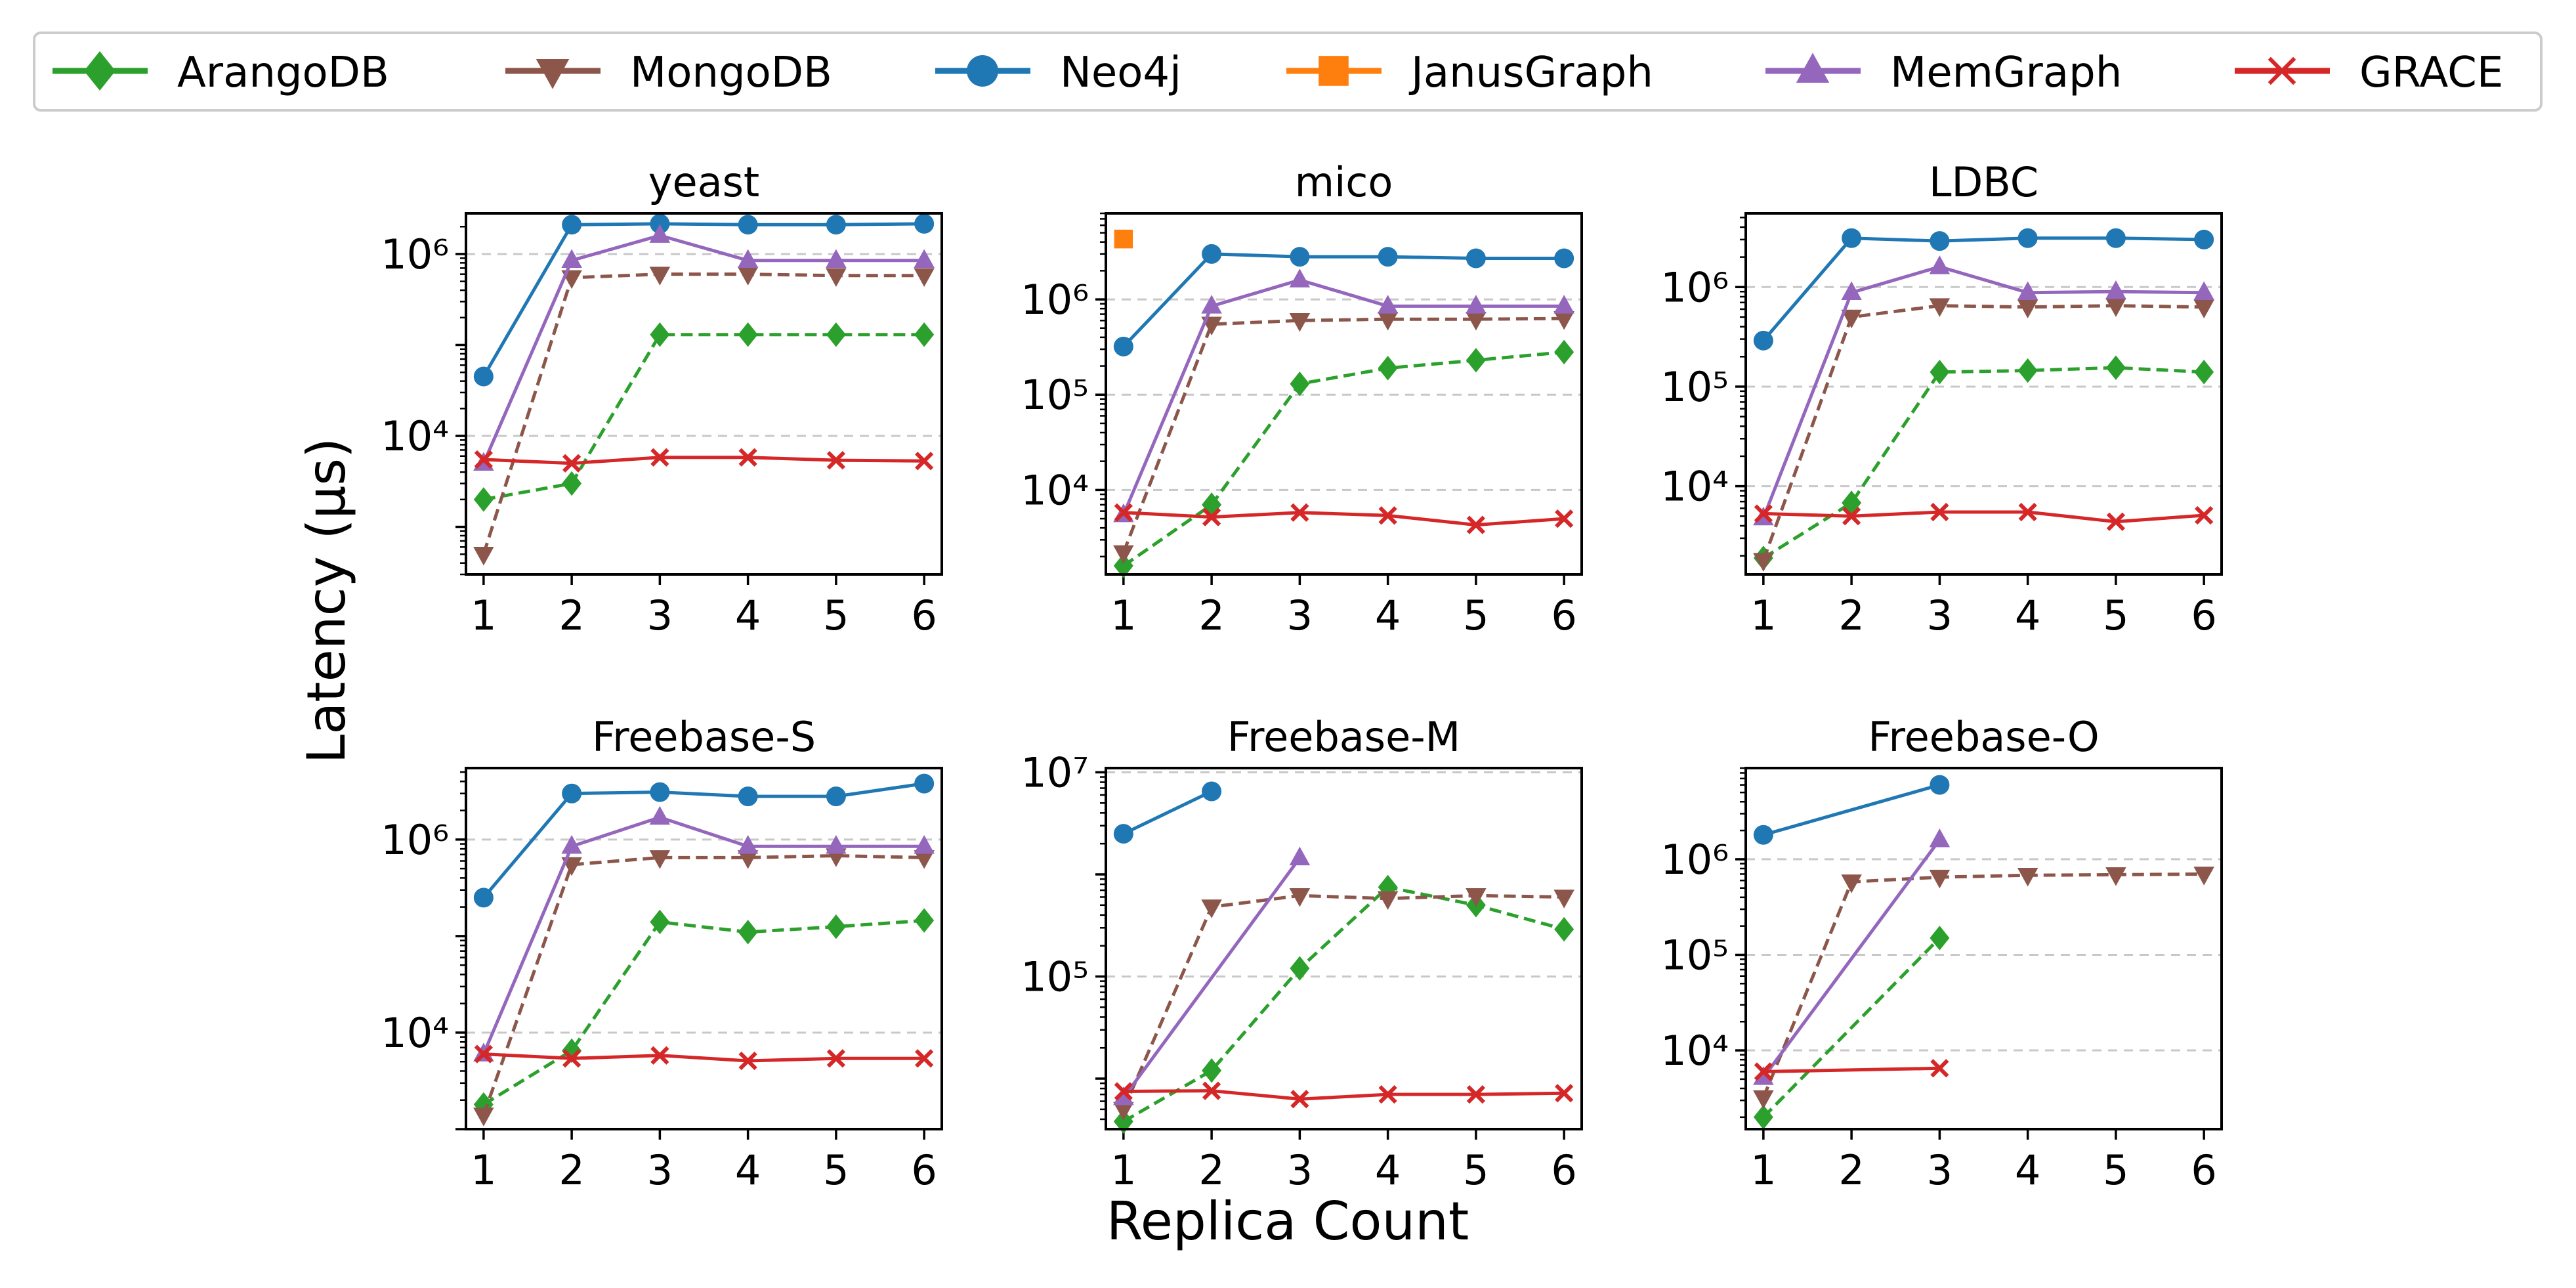 Image resolution: width=2576 pixels, height=1288 pixels. Describe the element at coordinates (1476, 1170) in the screenshot. I see `x-tick-label: 5` at that location.